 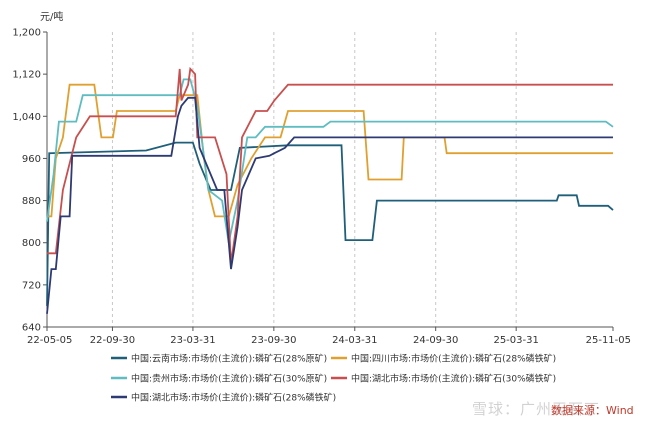 I want to click on x-tick-label: 24-09-30, so click(x=435, y=340).